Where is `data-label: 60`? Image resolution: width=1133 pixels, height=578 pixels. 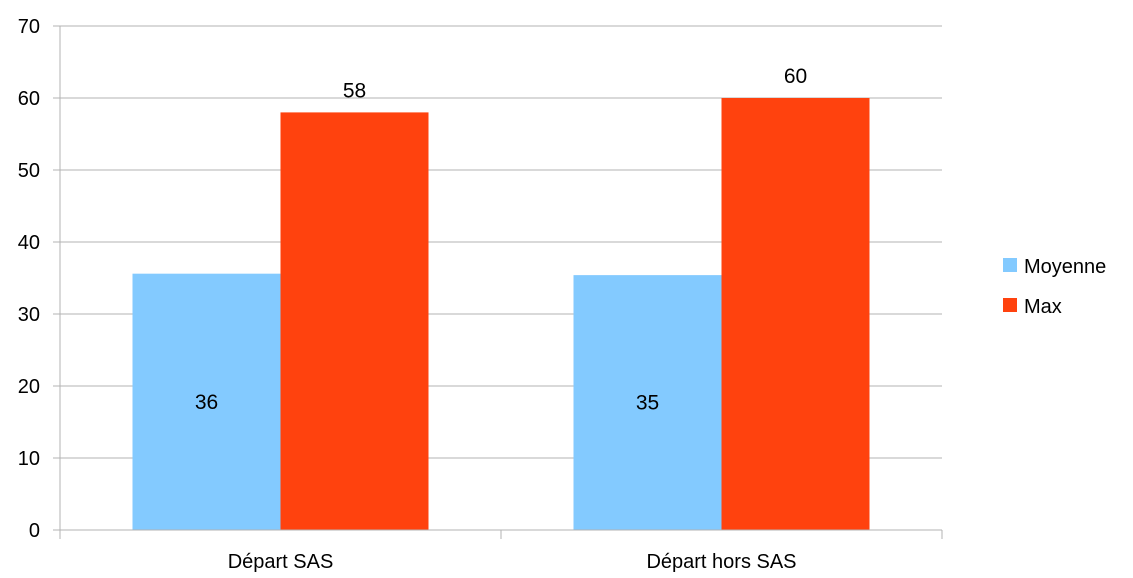 data-label: 60 is located at coordinates (795, 76).